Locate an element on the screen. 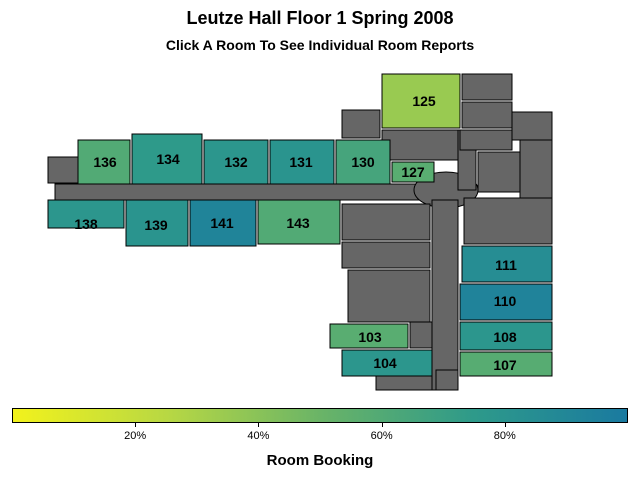  room-label-131: 131 is located at coordinates (301, 162).